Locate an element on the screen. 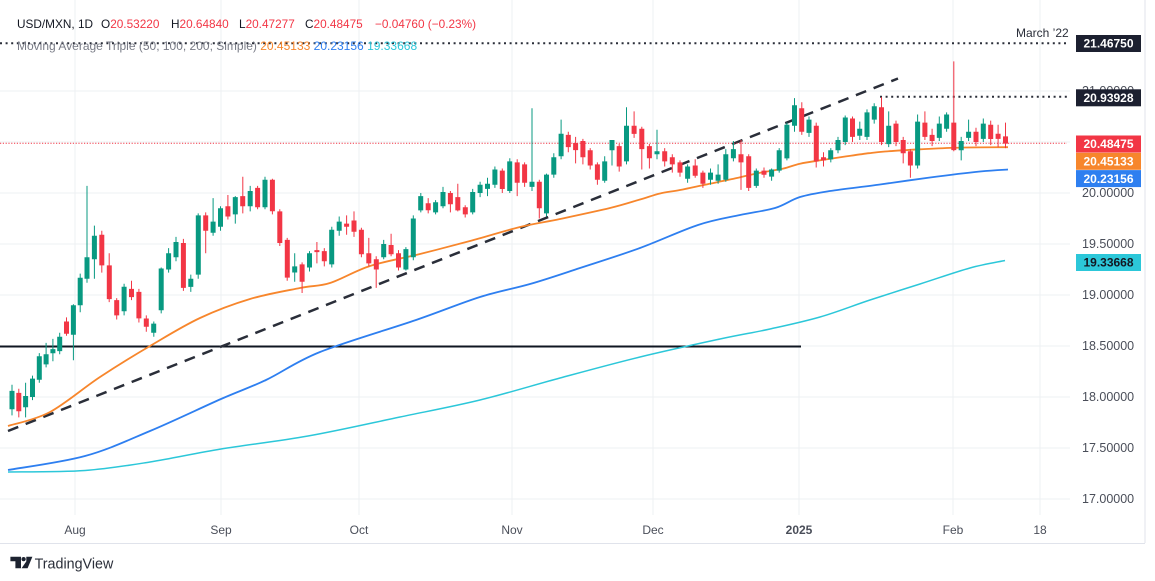  svg-text: Nov is located at coordinates (511, 530).